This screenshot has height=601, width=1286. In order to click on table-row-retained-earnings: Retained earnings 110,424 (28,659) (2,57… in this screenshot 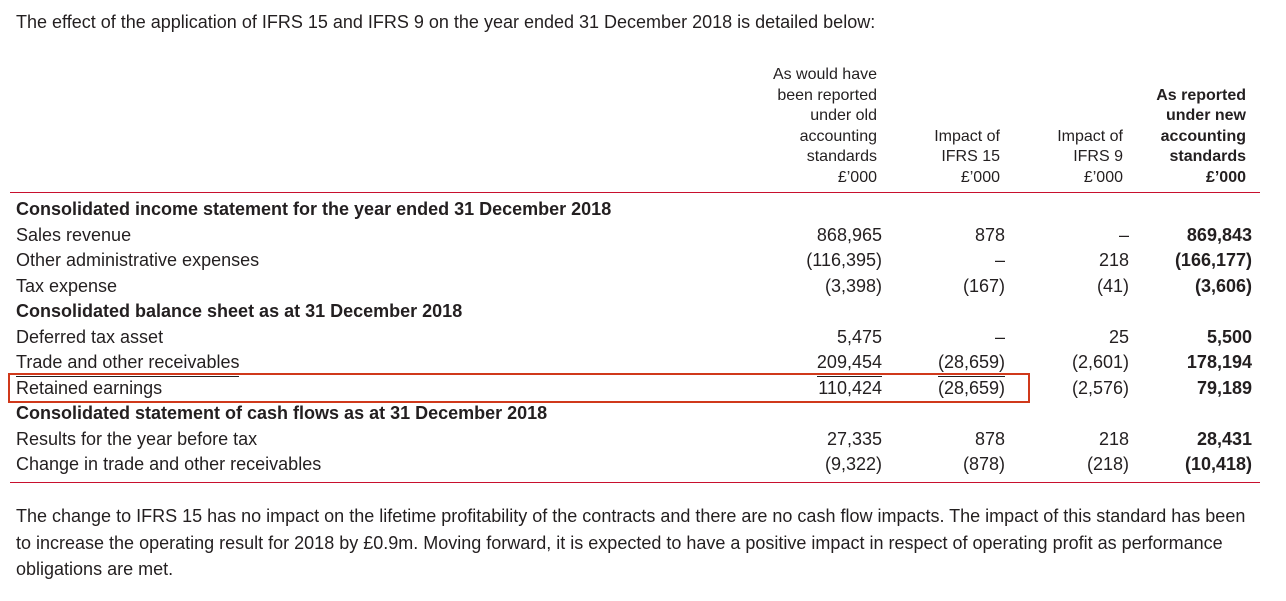, I will do `click(643, 389)`.